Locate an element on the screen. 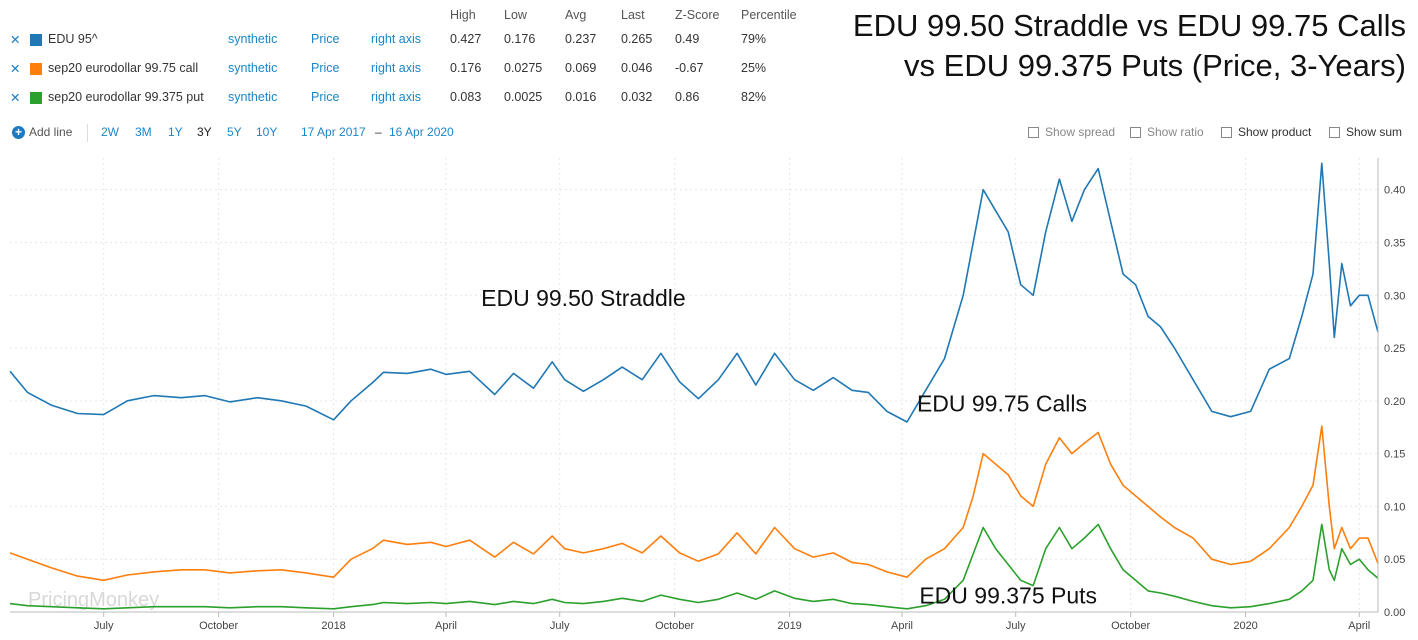  header-percentile: Percentile is located at coordinates (769, 15).